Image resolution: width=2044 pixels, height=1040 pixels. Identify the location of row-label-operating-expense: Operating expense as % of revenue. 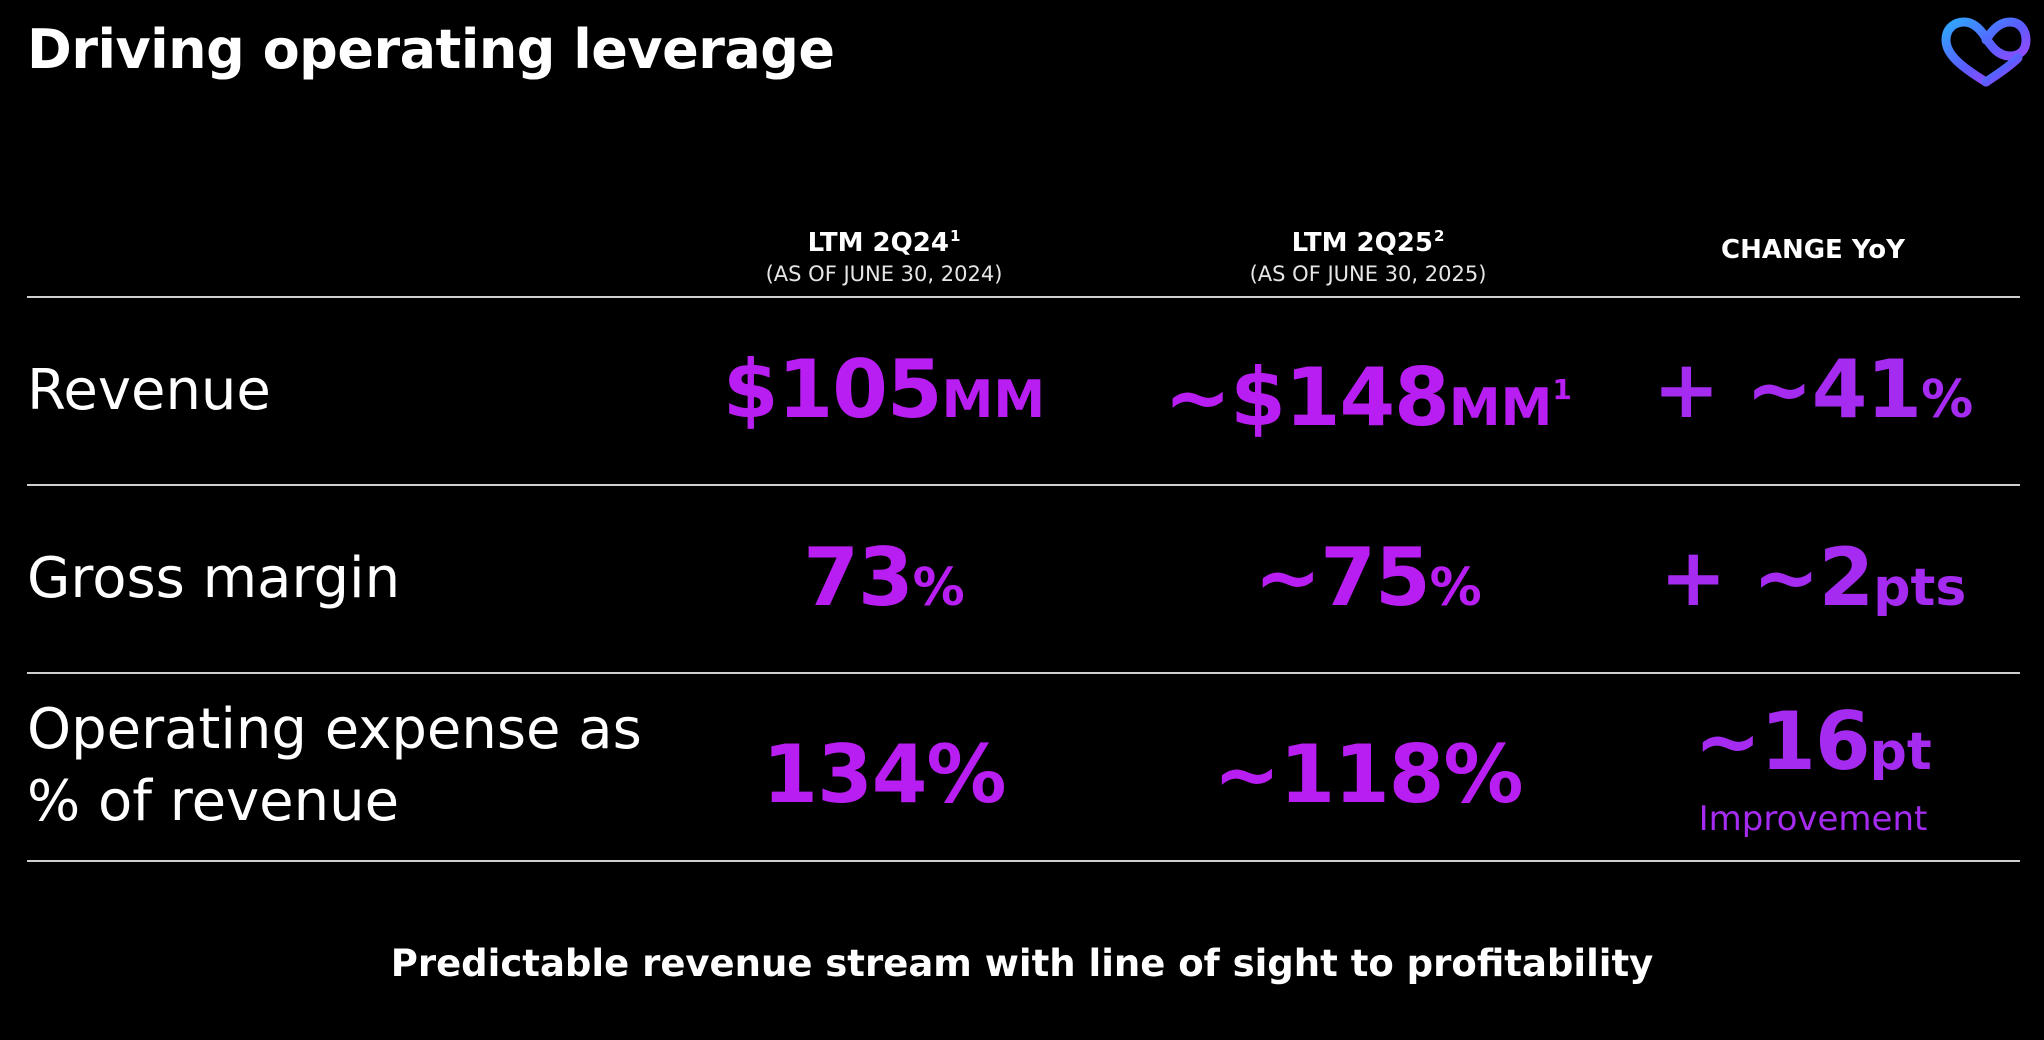
(334, 765).